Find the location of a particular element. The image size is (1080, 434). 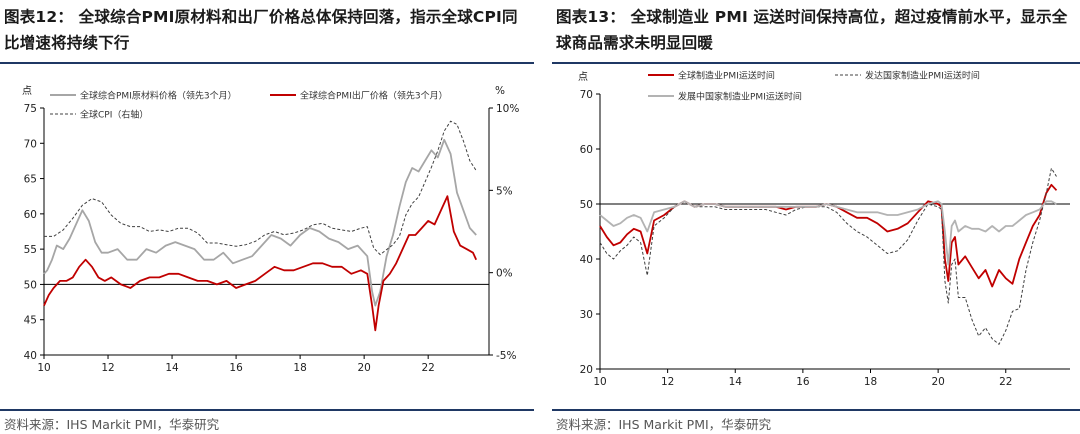

legend-label-2: 全球综合PMI出厂价格（领先3个月） is located at coordinates (374, 96).